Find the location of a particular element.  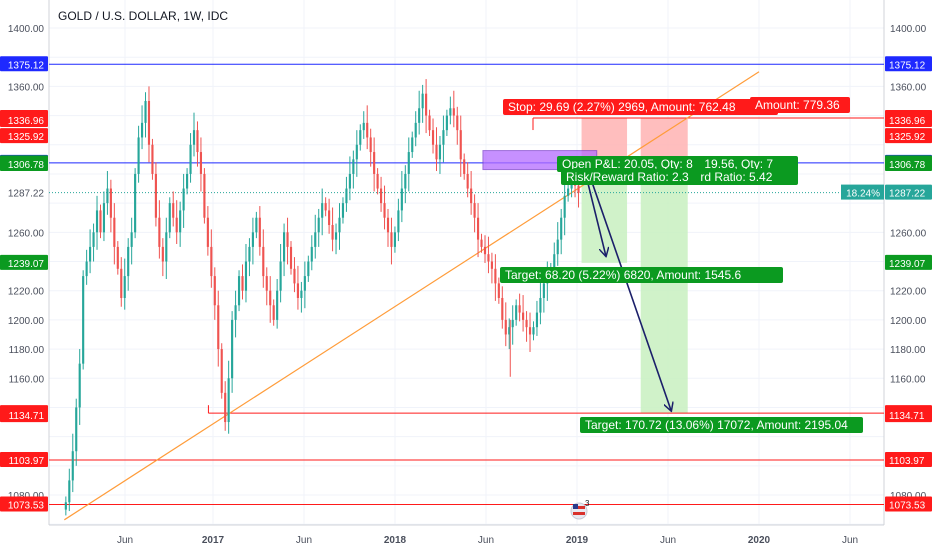

time-tick-label: 2018 is located at coordinates (395, 540).